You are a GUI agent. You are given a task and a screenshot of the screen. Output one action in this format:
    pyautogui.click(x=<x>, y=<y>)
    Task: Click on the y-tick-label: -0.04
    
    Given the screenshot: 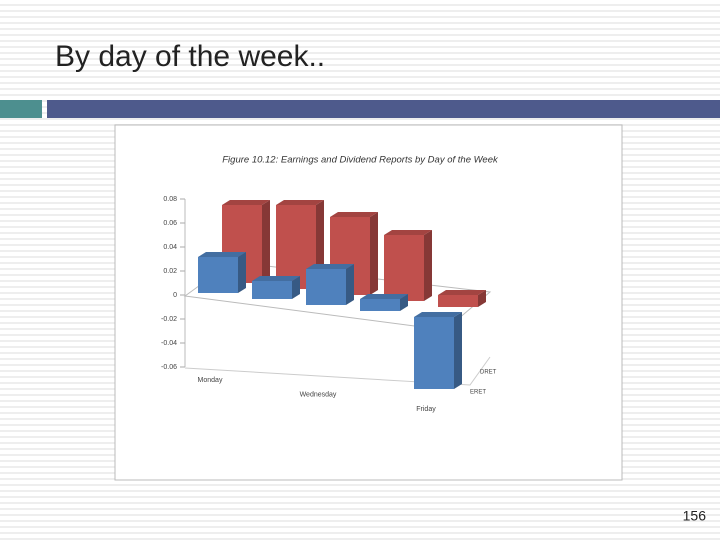 What is the action you would take?
    pyautogui.click(x=169, y=343)
    